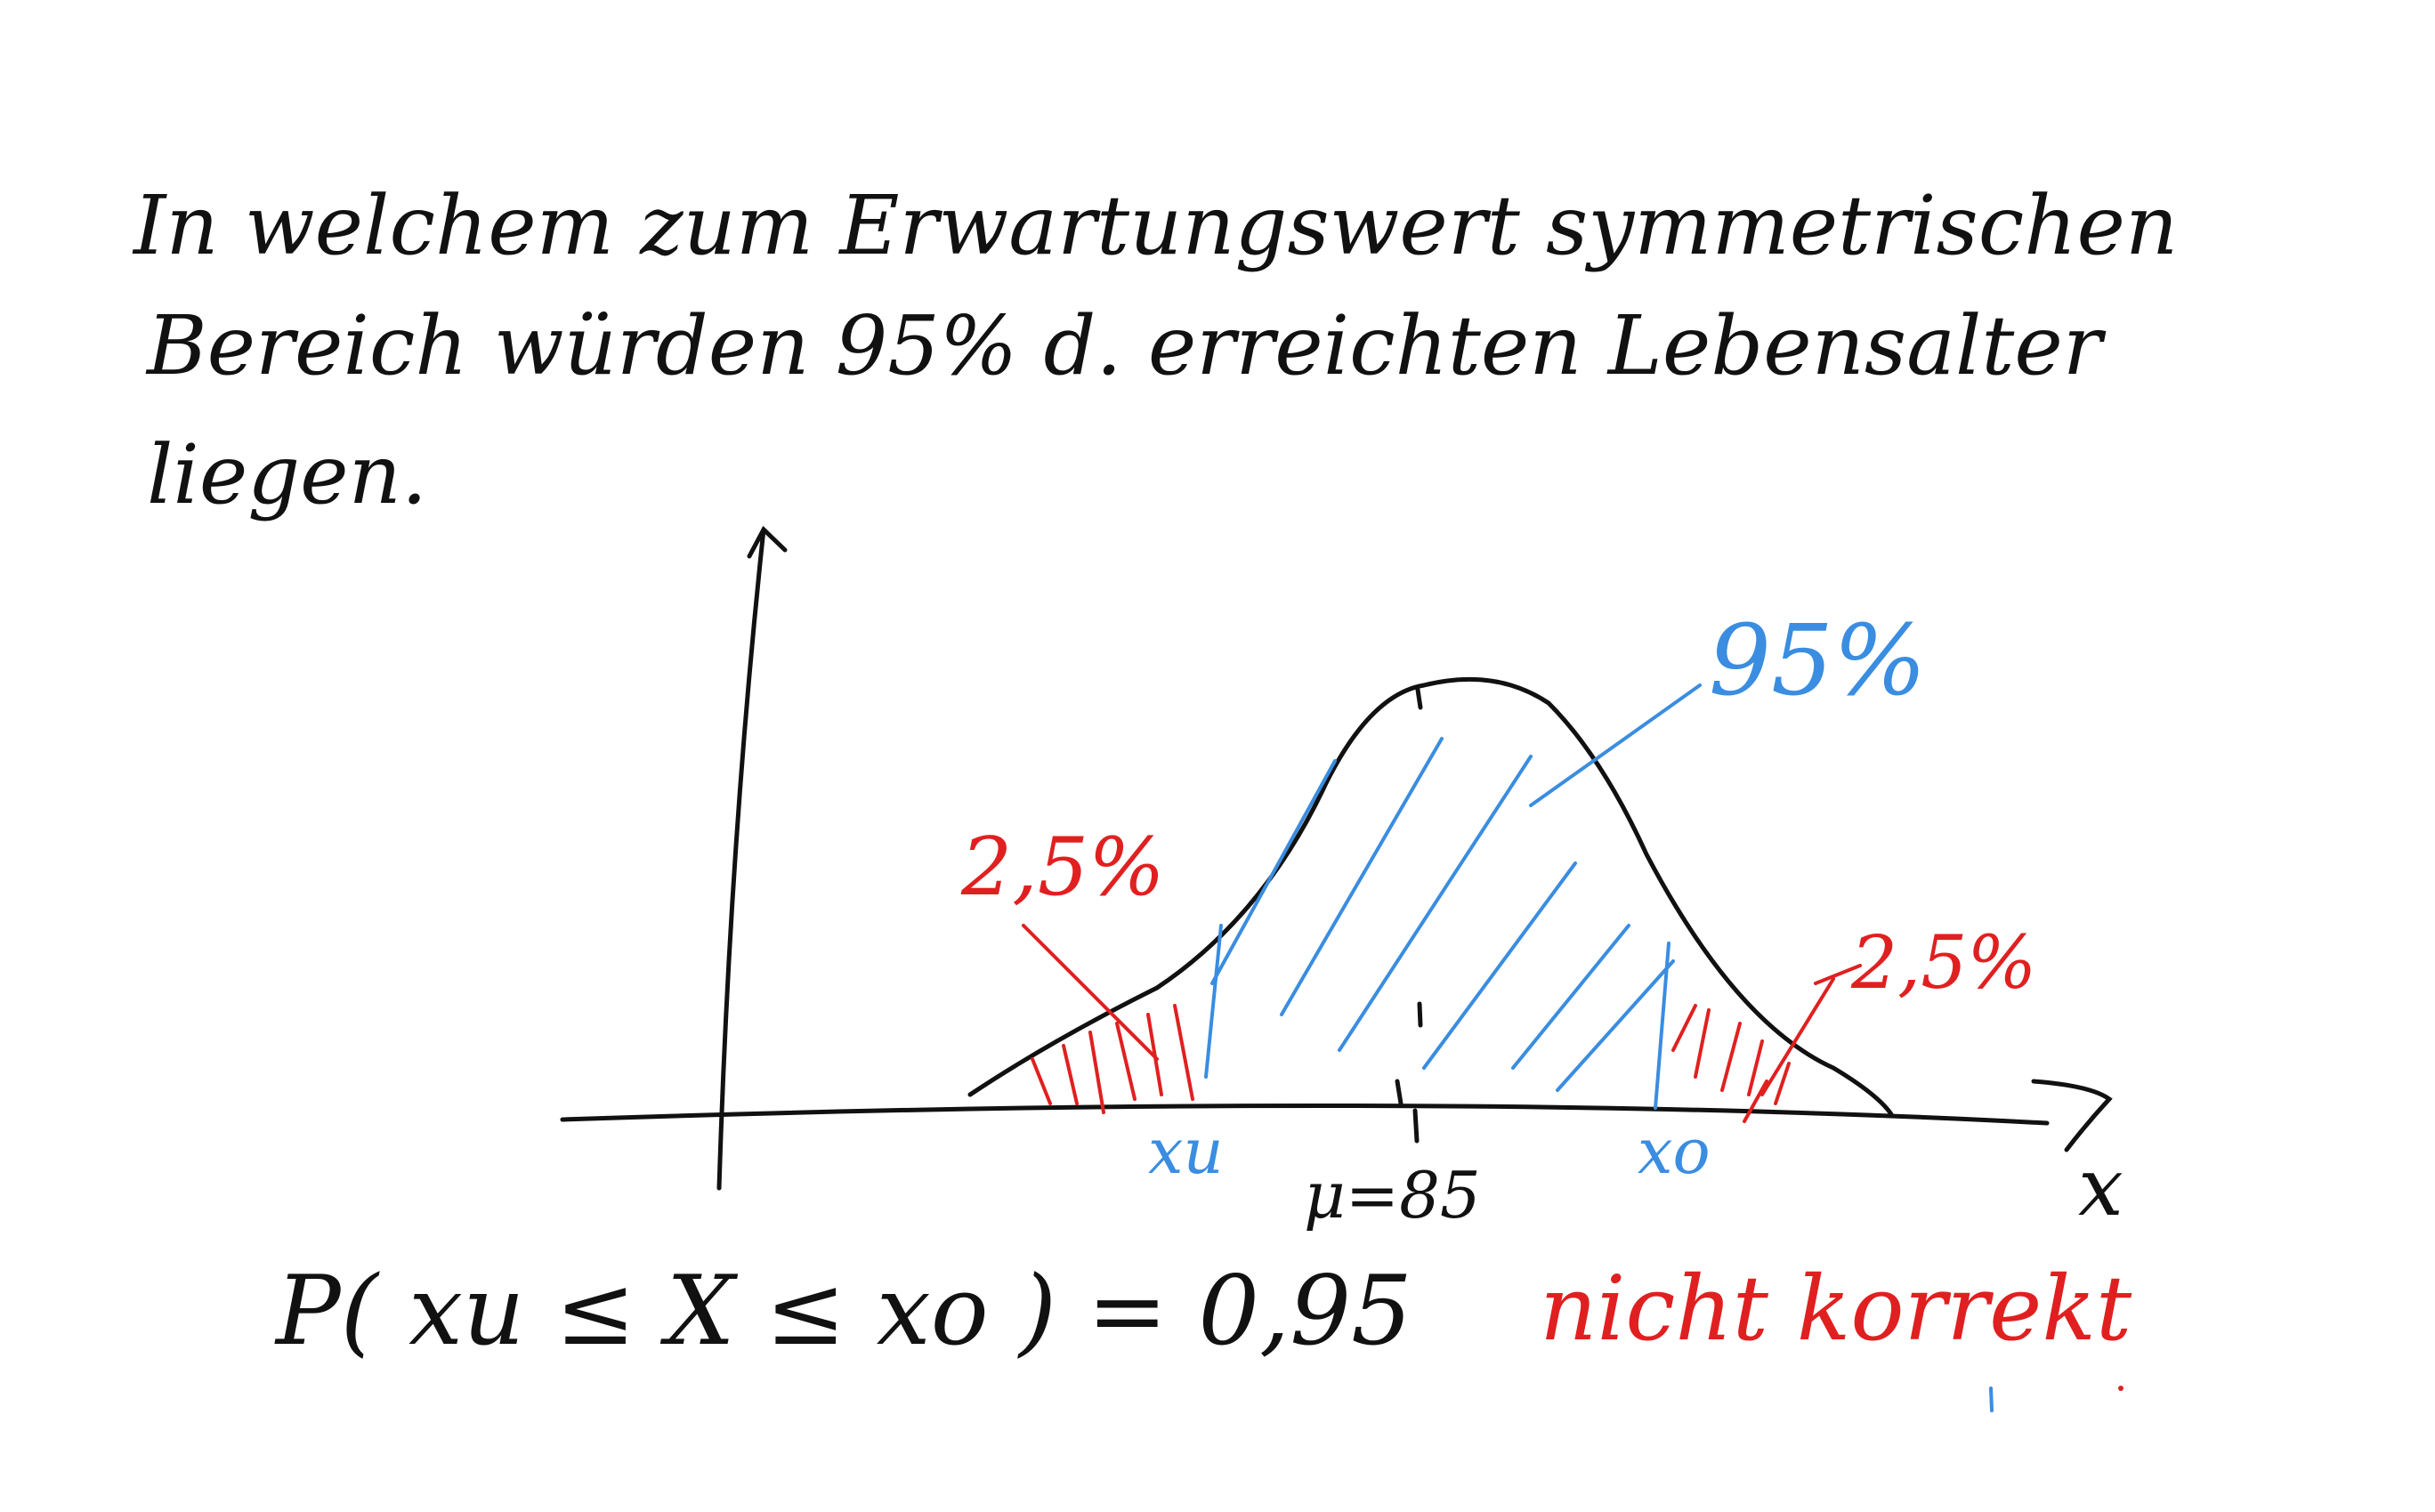 The height and width of the screenshot is (1512, 2435). Describe the element at coordinates (1943, 963) in the screenshot. I see `right-tail-label: 2,5%` at that location.